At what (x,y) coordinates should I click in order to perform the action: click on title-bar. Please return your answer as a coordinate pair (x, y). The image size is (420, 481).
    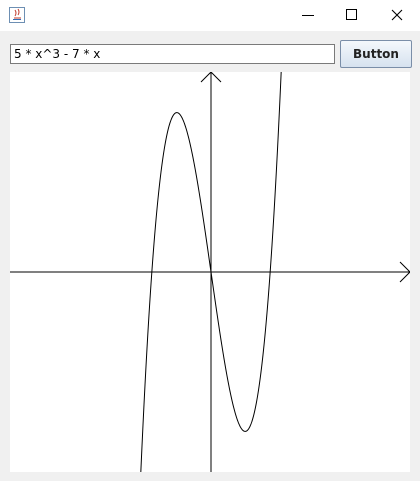
    Looking at the image, I should click on (210, 15).